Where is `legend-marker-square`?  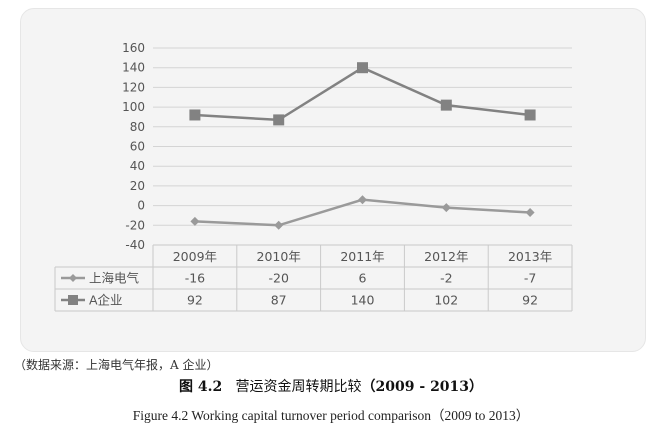 legend-marker-square is located at coordinates (73, 300).